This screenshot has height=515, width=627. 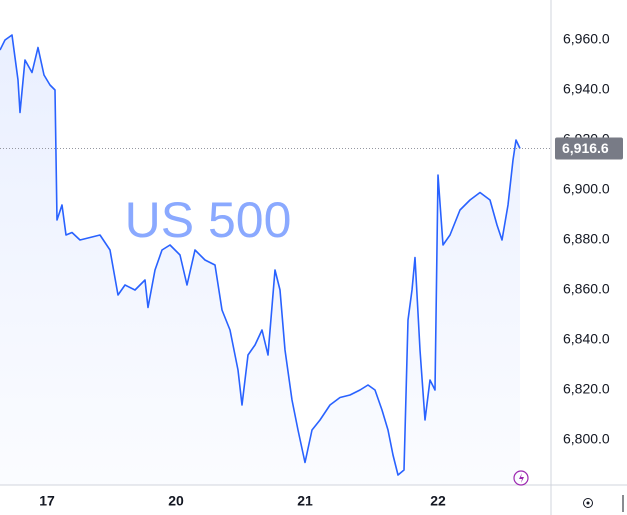 I want to click on x-tick-label: 21, so click(x=305, y=501).